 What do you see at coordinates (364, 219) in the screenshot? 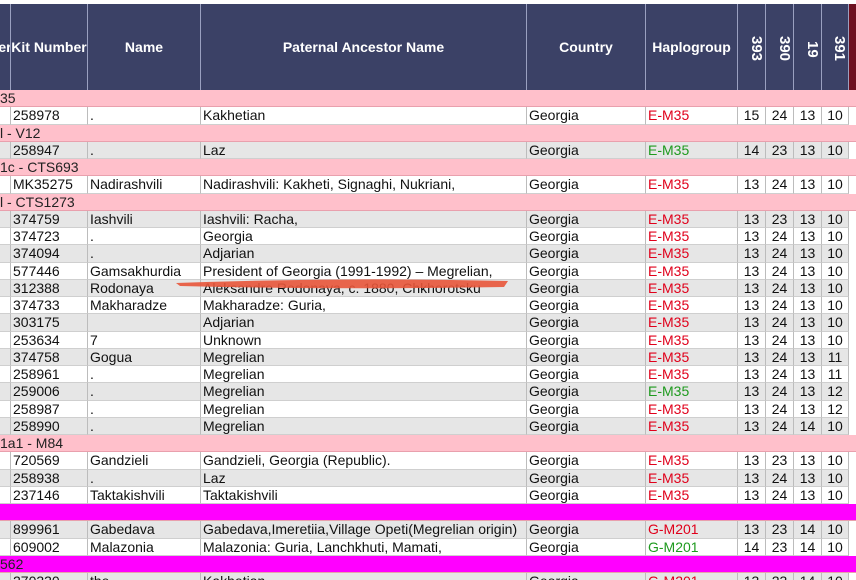
I see `ancestor-cell: Iashvili: Racha,` at bounding box center [364, 219].